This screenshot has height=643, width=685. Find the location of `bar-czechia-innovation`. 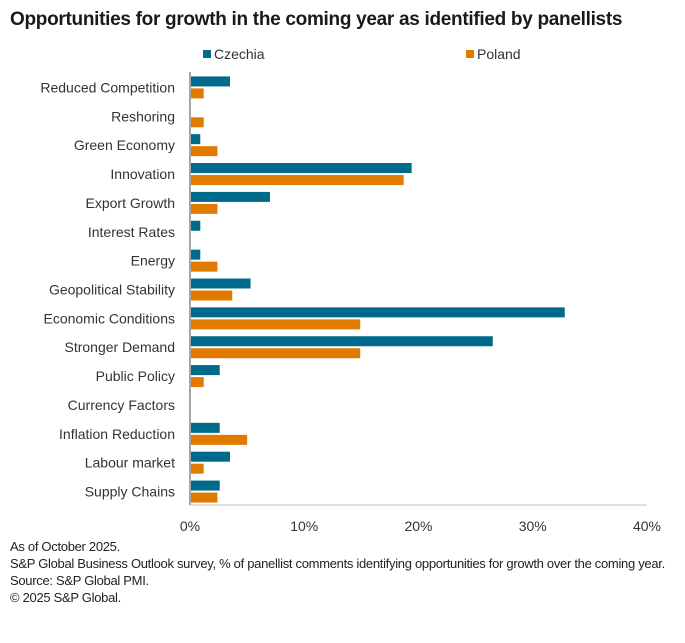

bar-czechia-innovation is located at coordinates (301, 168).